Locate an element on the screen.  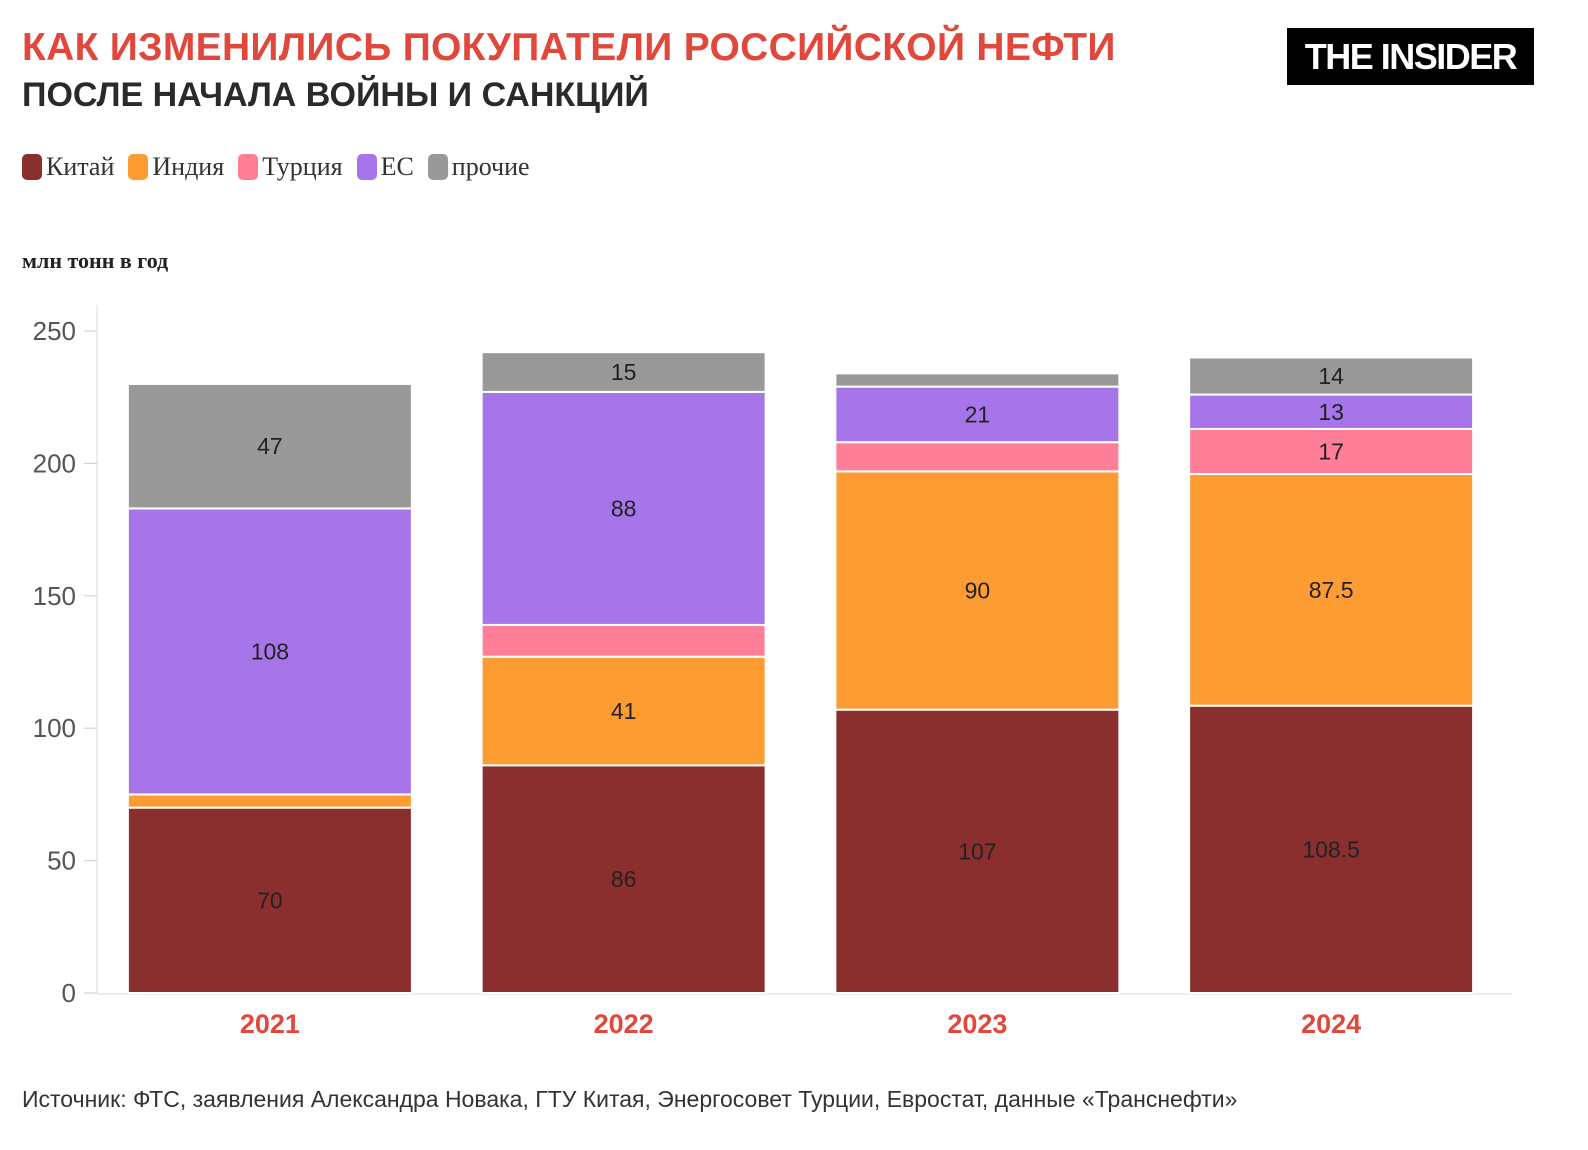
data-label: 17 is located at coordinates (1331, 451).